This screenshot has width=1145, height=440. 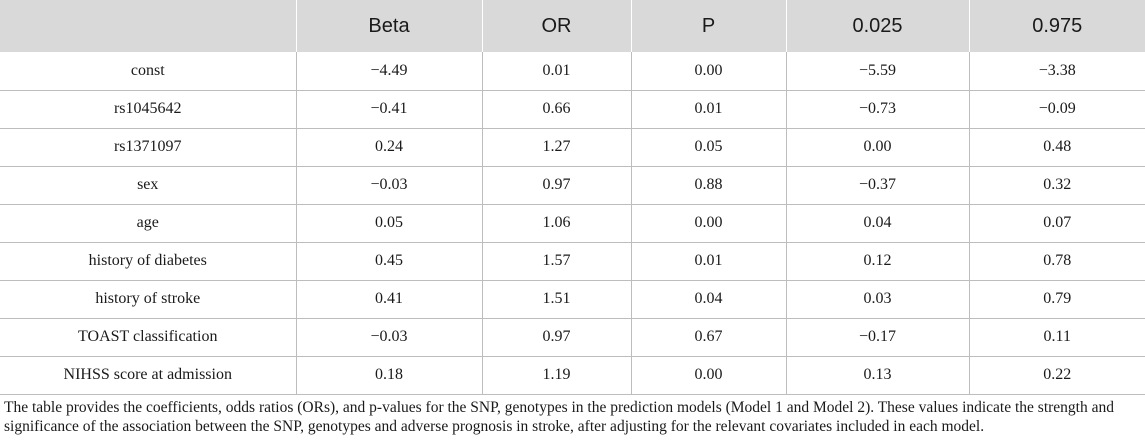 I want to click on header-cell-ci-upper: 0.975, so click(x=1056, y=26).